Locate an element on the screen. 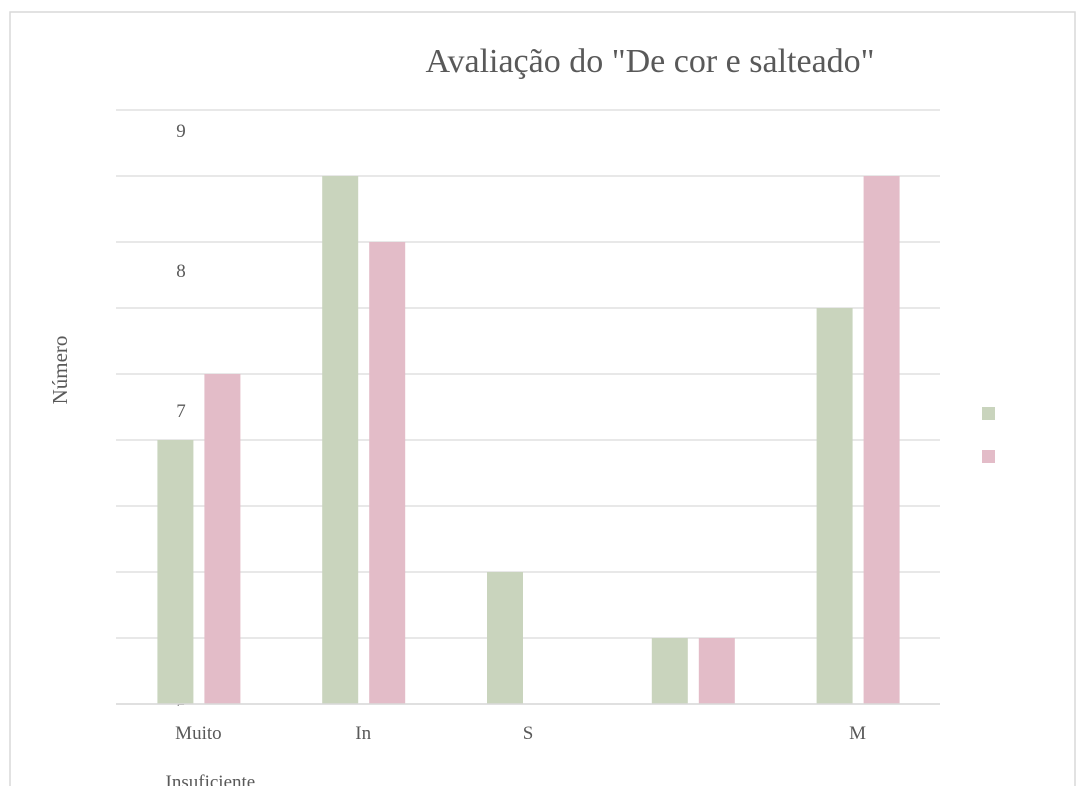  x-tick-label: M is located at coordinates (857, 733).